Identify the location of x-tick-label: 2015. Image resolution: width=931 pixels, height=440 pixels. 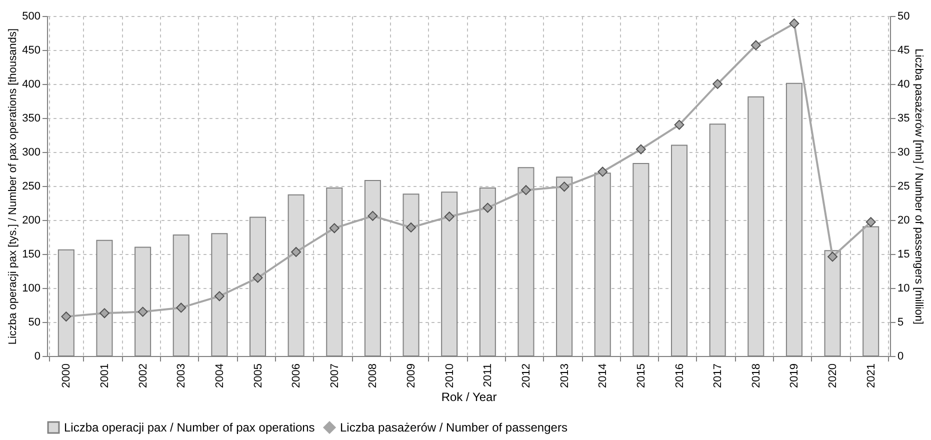
(641, 376).